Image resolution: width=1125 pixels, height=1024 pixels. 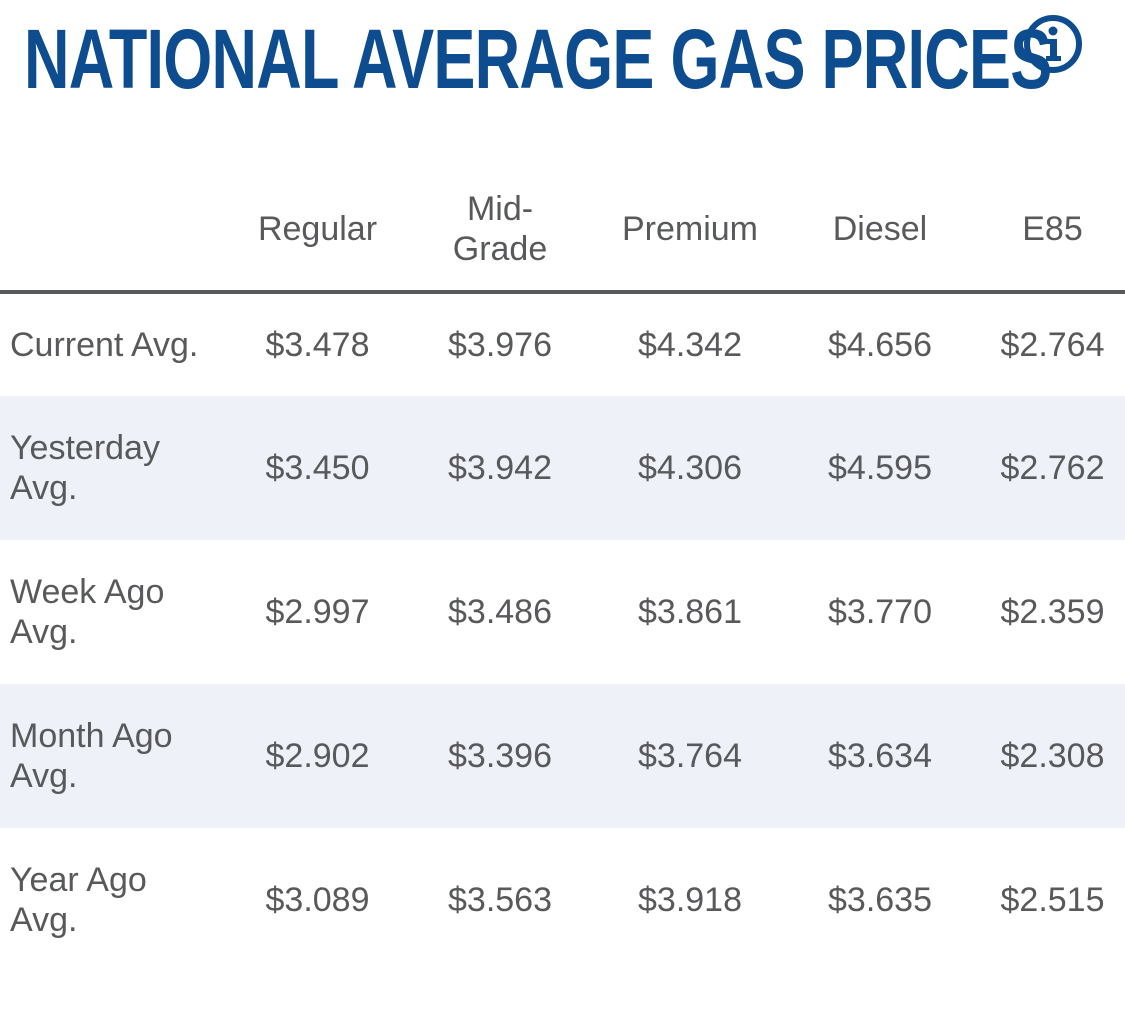 What do you see at coordinates (87, 612) in the screenshot?
I see `row-label-text: Week Ago Avg.` at bounding box center [87, 612].